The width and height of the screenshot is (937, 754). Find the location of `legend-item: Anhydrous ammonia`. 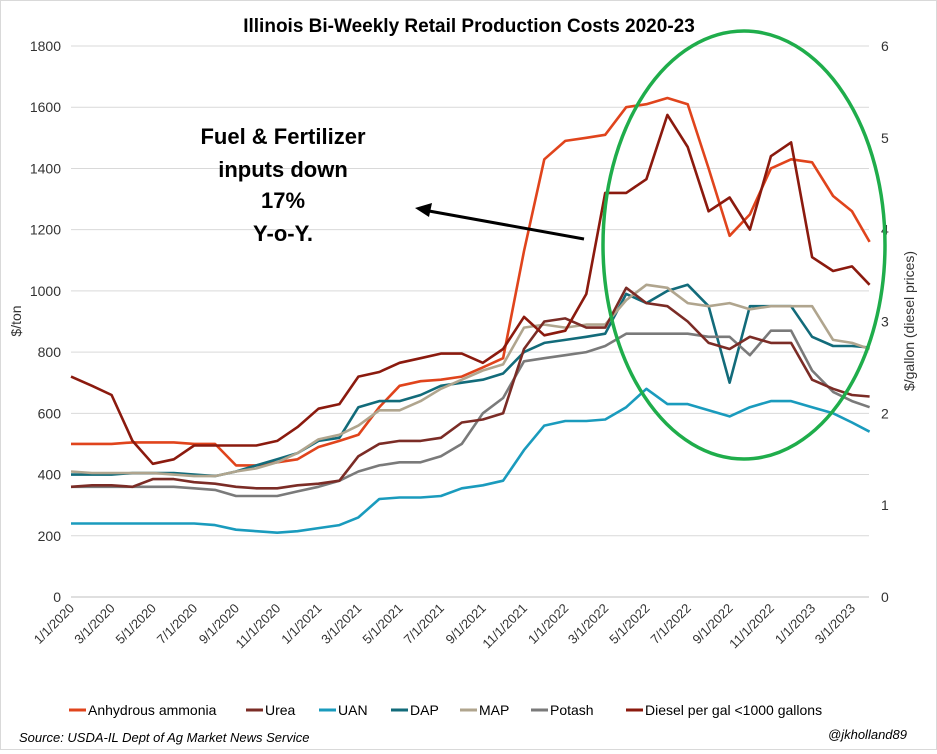

legend-item: Anhydrous ammonia is located at coordinates (143, 710).